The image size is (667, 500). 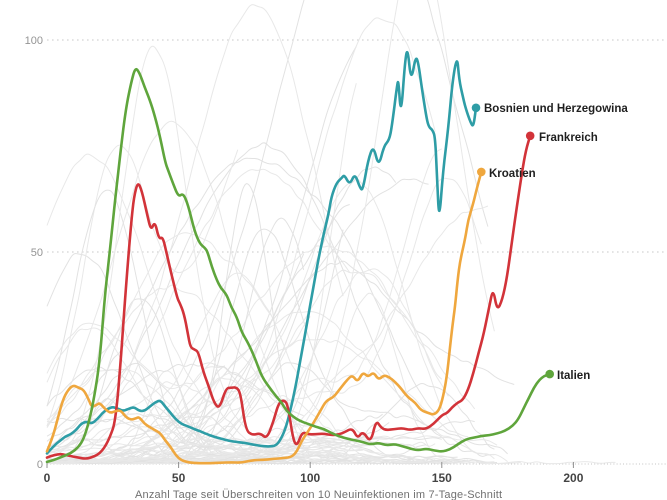 What do you see at coordinates (37, 253) in the screenshot?
I see `y-tick-label-50: 50` at bounding box center [37, 253].